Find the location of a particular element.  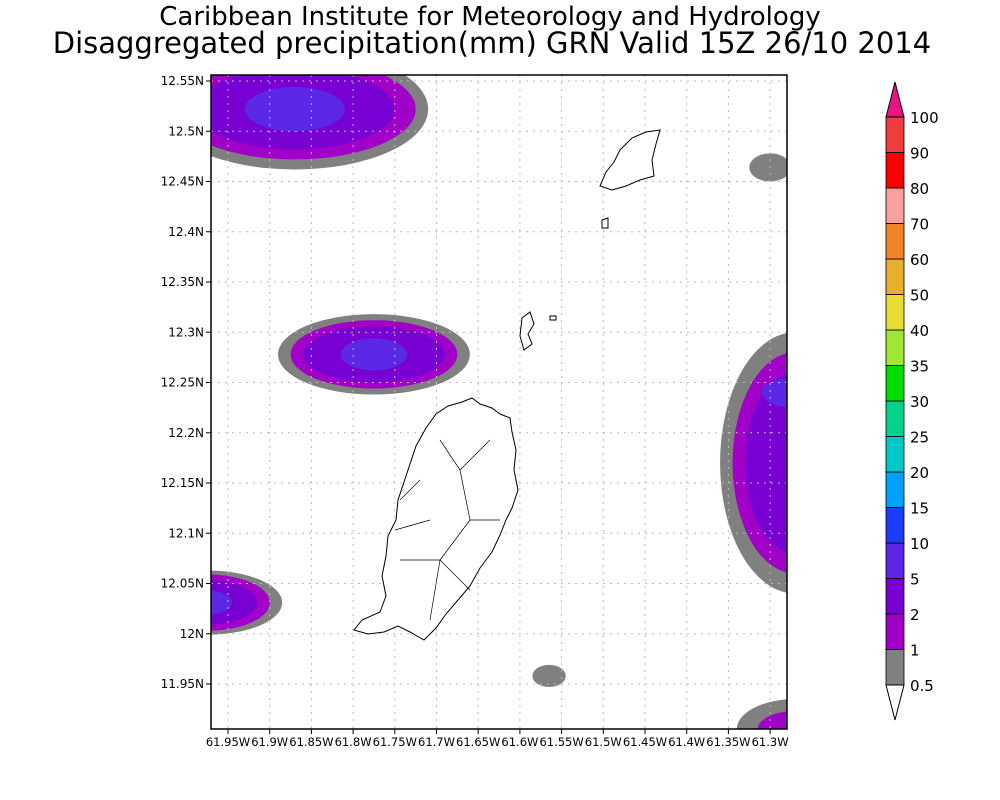

colorbar-label: 70 is located at coordinates (919, 225).